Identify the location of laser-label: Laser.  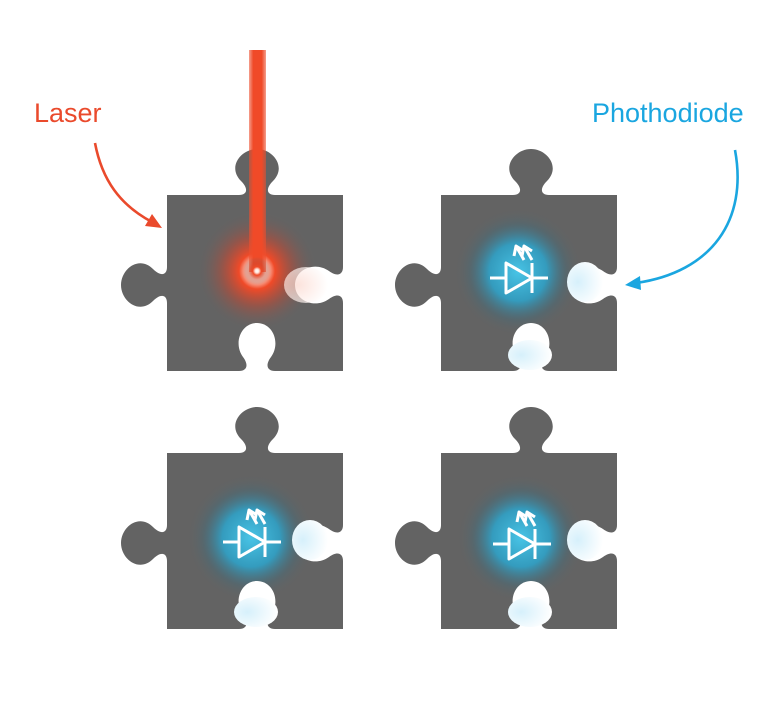
(68, 113).